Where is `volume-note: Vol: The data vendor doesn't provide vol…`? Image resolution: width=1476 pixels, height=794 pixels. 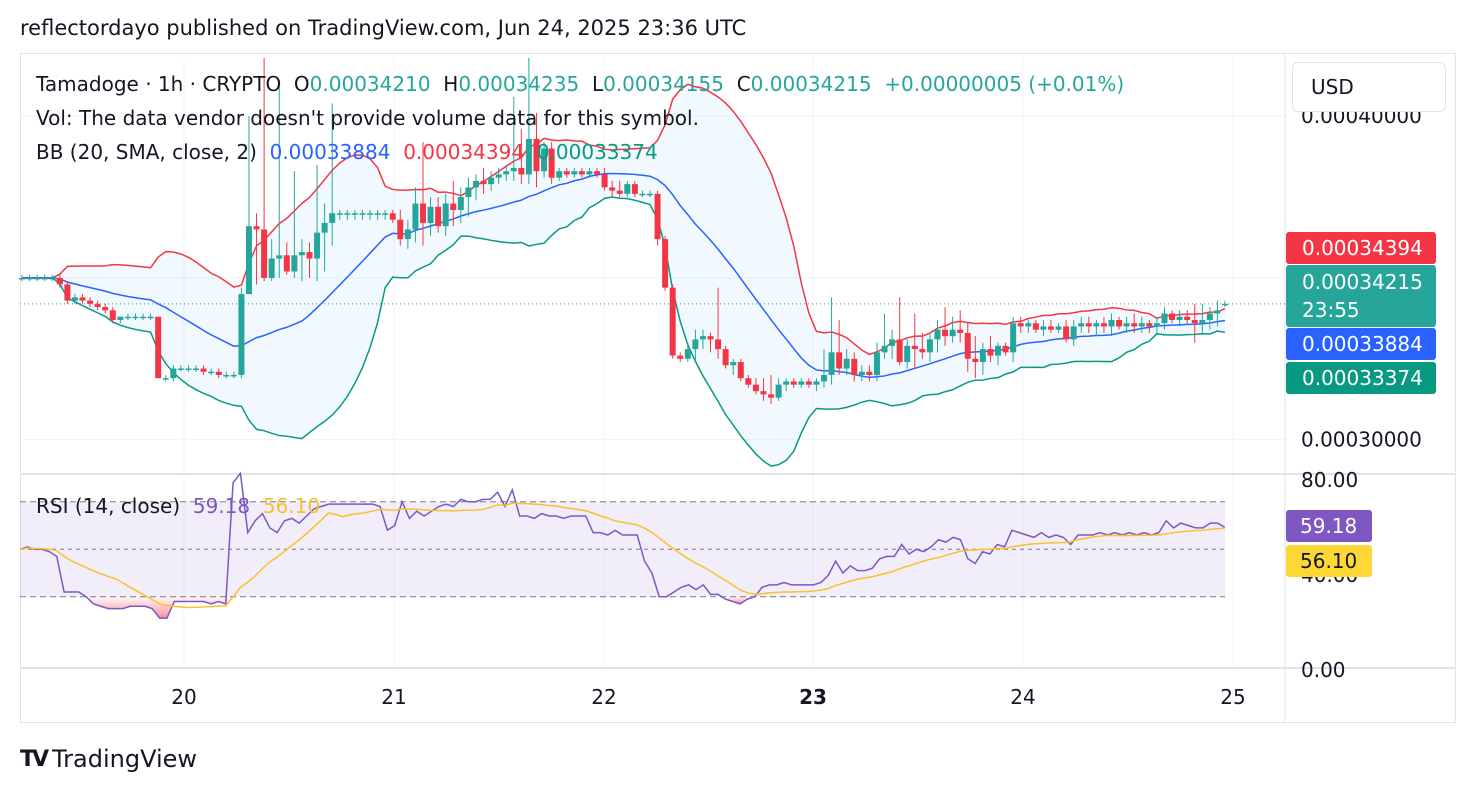
volume-note: Vol: The data vendor doesn't provide vol… is located at coordinates (367, 118).